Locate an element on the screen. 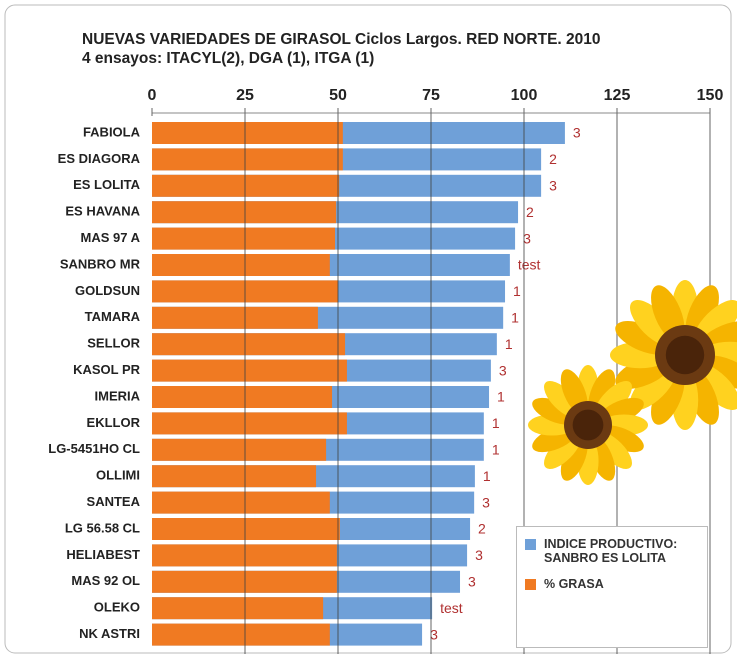 Image resolution: width=737 pixels, height=659 pixels. x-tick-label: 0 is located at coordinates (152, 95).